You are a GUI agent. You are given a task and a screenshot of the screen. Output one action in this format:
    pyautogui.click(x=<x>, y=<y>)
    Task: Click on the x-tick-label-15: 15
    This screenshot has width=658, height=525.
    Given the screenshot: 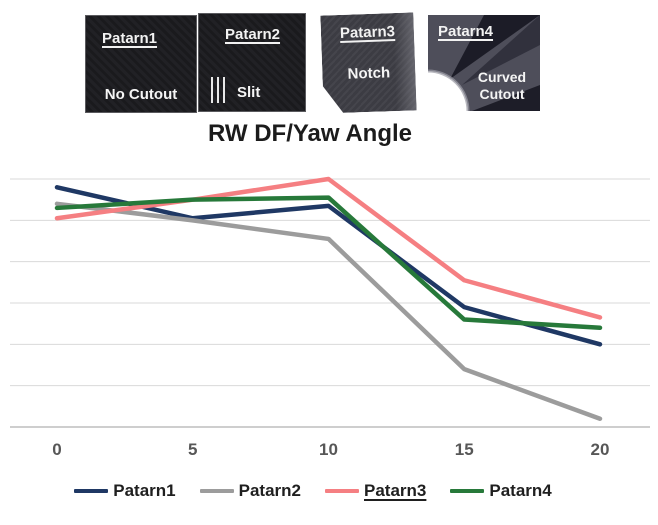 What is the action you would take?
    pyautogui.click(x=464, y=449)
    